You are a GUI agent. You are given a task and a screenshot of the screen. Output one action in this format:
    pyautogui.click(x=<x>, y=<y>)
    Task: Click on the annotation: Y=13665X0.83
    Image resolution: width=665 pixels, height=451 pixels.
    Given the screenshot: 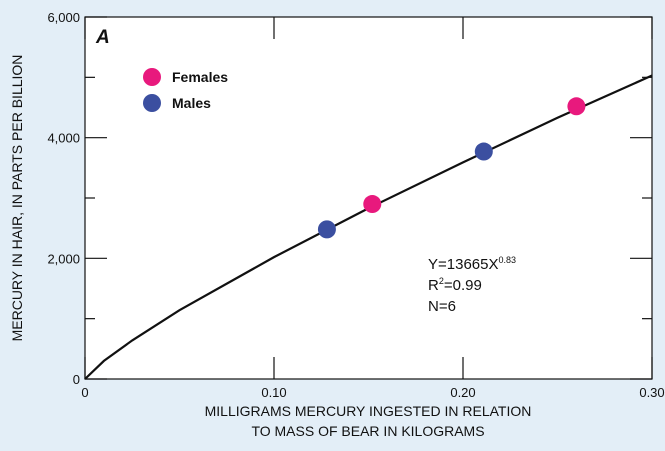 What is the action you would take?
    pyautogui.click(x=472, y=264)
    